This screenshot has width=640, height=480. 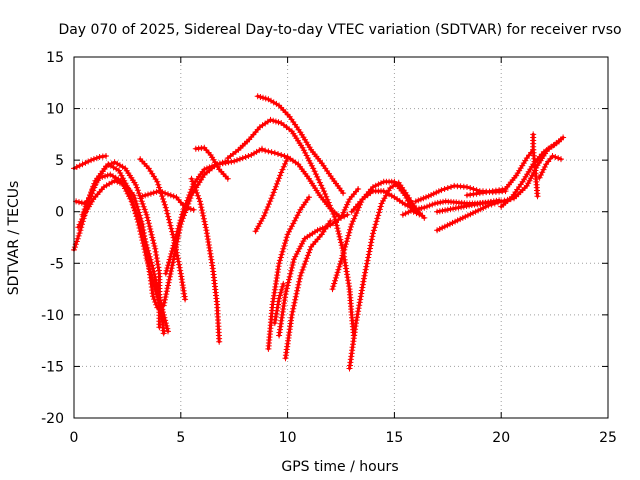 I want to click on y-tick-label: -15, so click(x=52, y=367).